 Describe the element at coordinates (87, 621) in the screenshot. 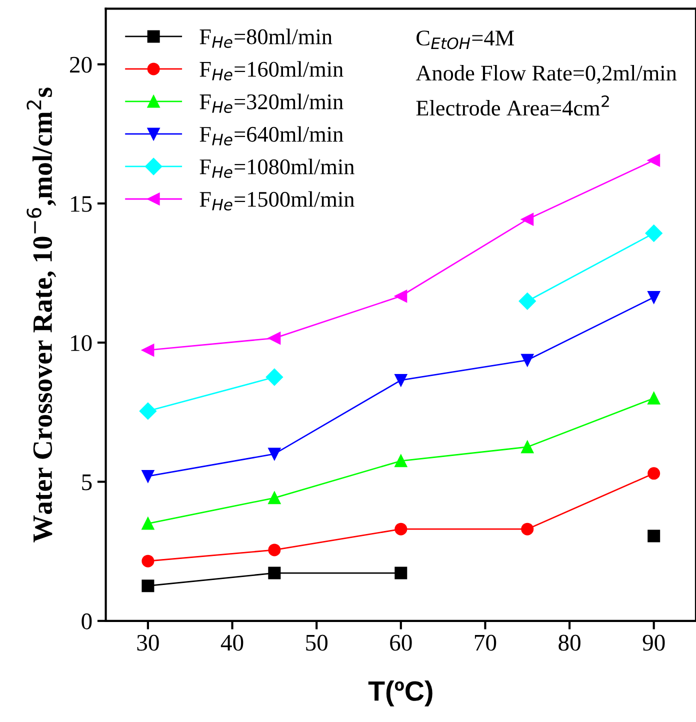

I see `y-tick-label: 0` at that location.